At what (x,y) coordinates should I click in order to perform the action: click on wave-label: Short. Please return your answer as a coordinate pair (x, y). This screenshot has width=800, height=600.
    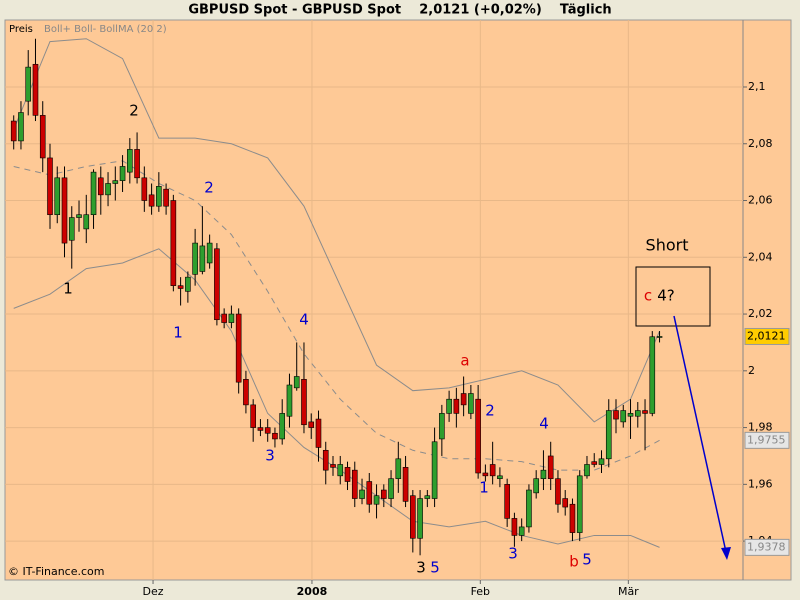
    Looking at the image, I should click on (667, 245).